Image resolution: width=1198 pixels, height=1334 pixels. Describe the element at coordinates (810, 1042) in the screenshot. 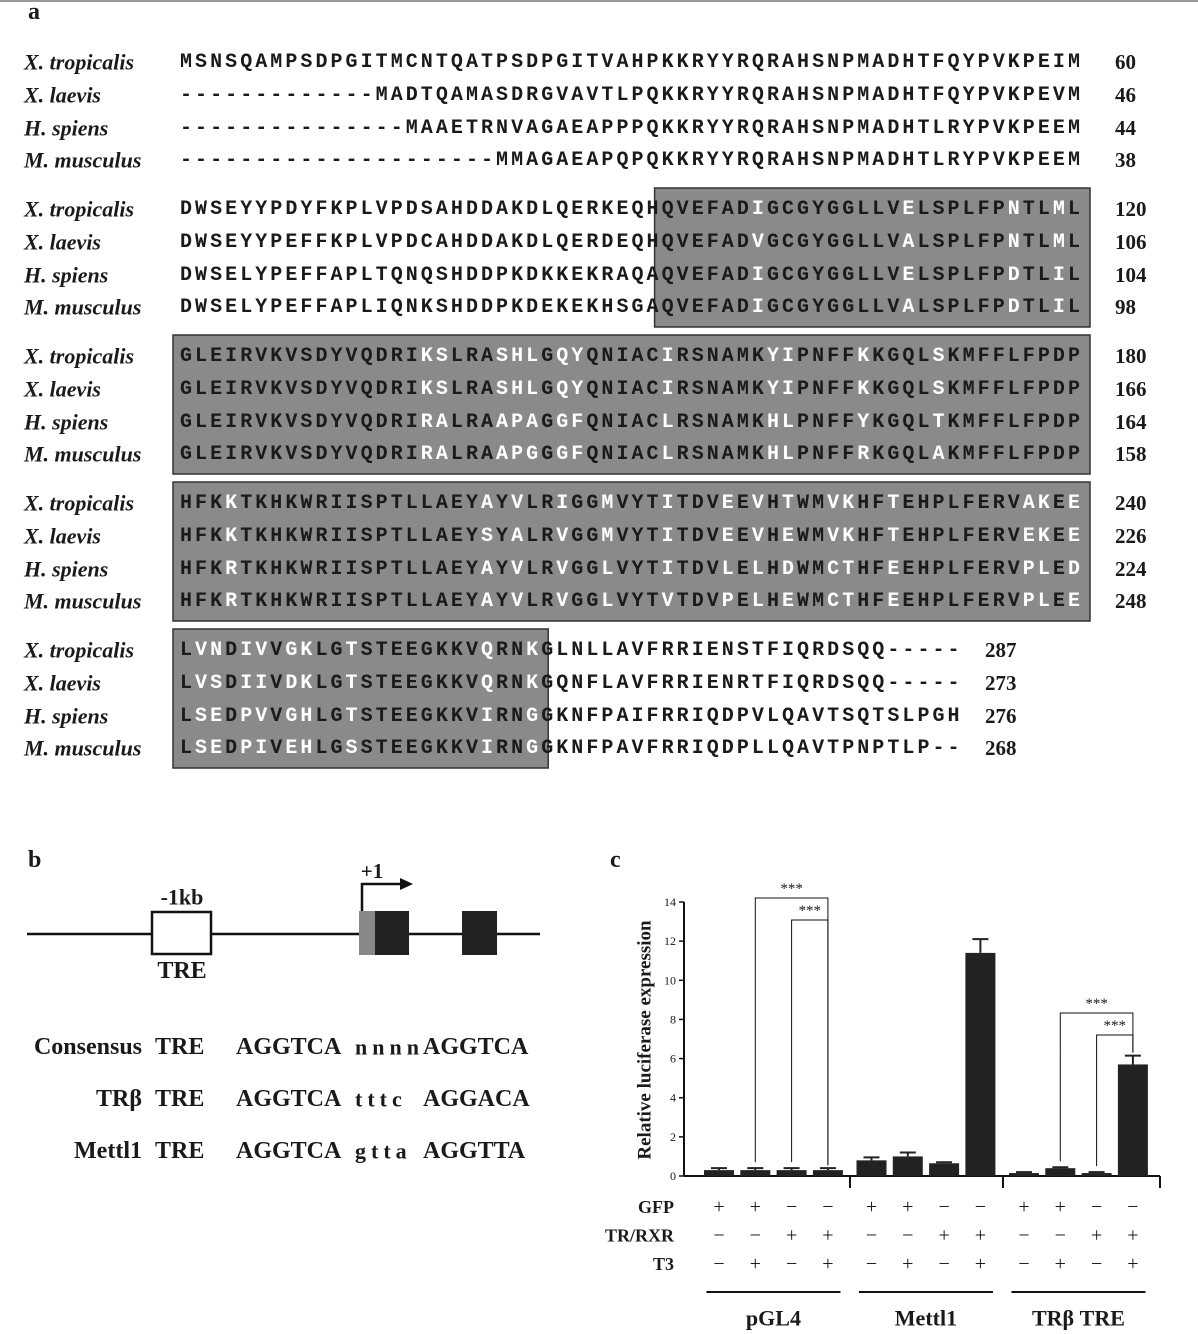

I see `significance-bracket` at that location.